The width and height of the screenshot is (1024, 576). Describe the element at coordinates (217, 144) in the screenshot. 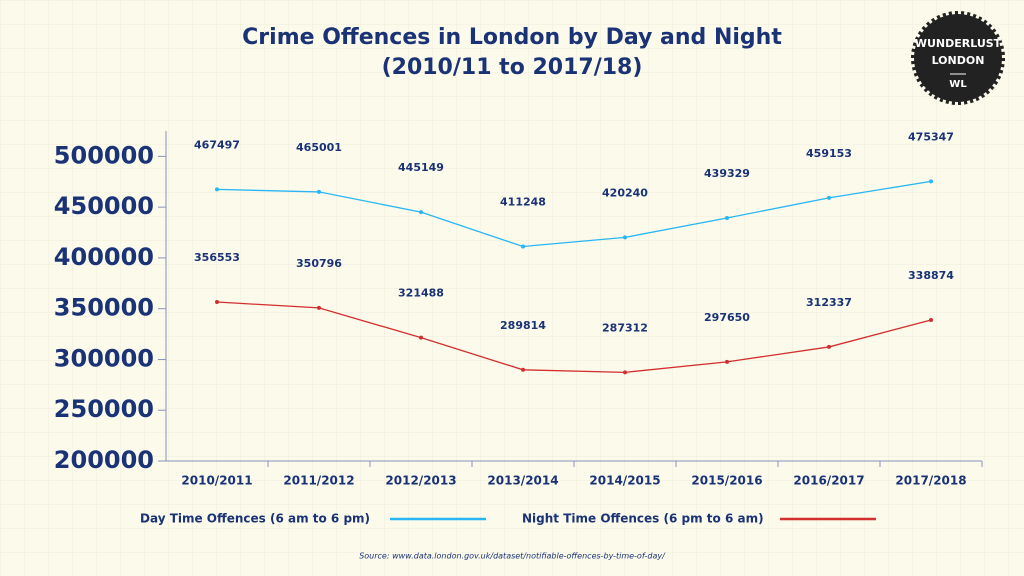

I see `data-label: 467497` at that location.